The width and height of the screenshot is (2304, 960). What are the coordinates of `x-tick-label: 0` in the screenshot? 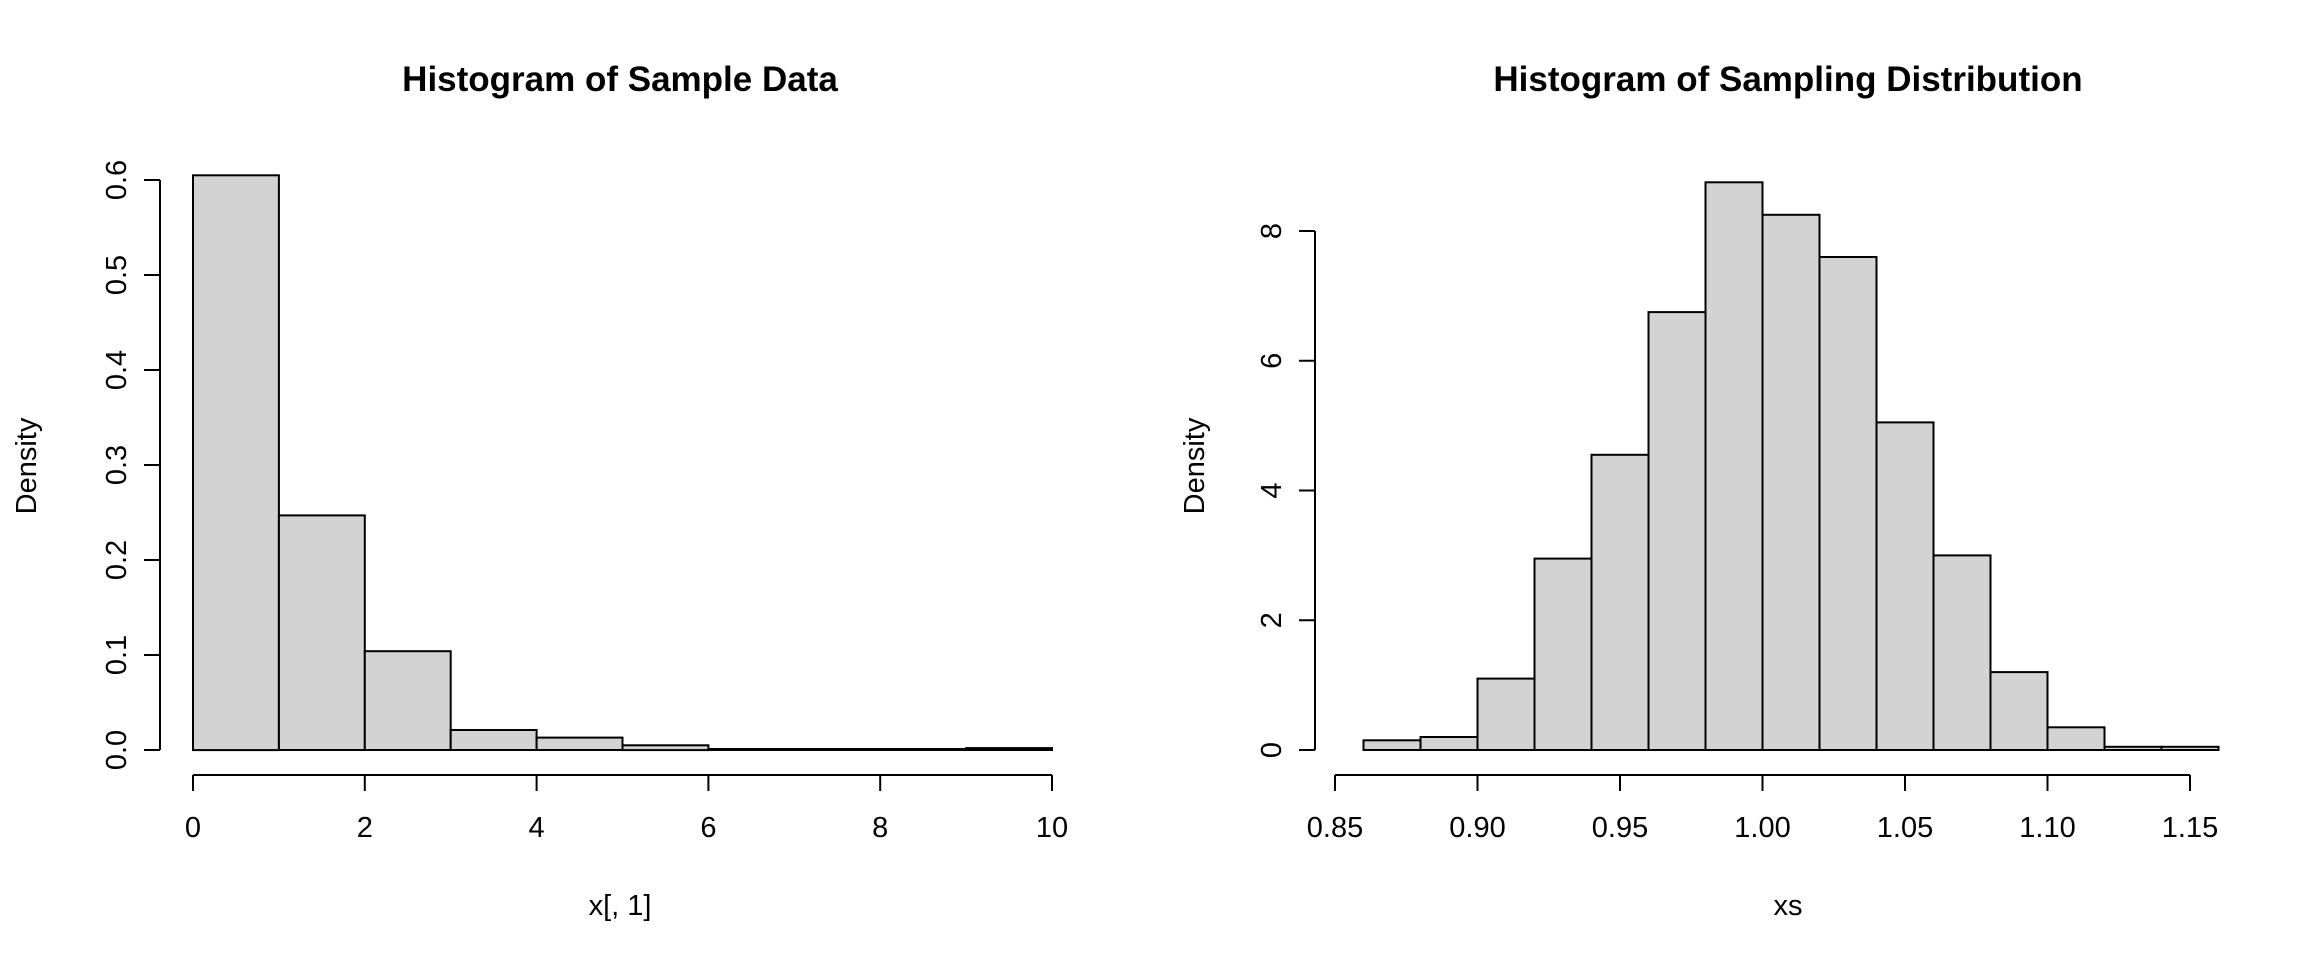 It's located at (193, 828).